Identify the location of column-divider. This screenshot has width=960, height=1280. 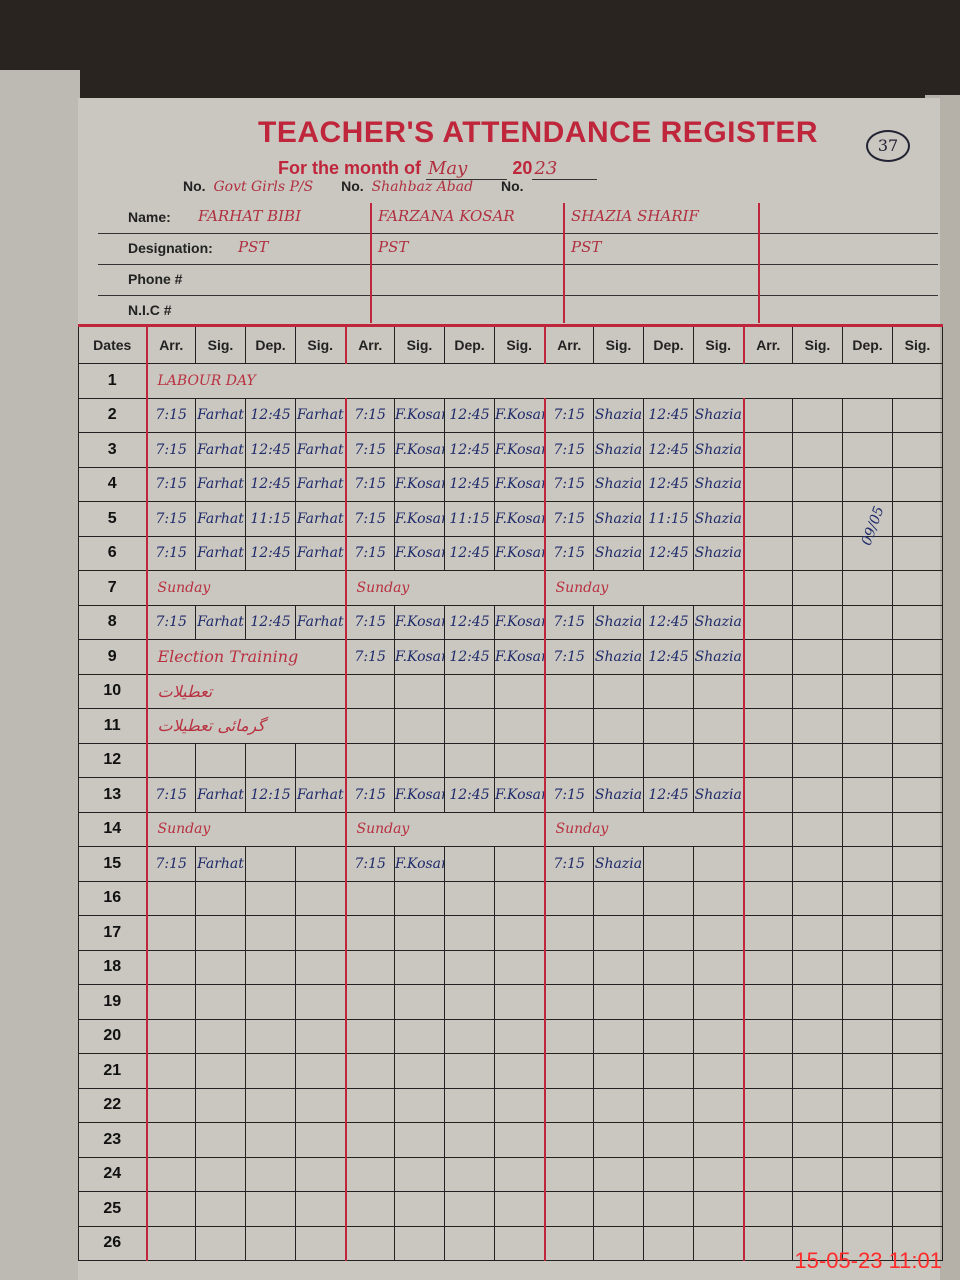
(371, 263).